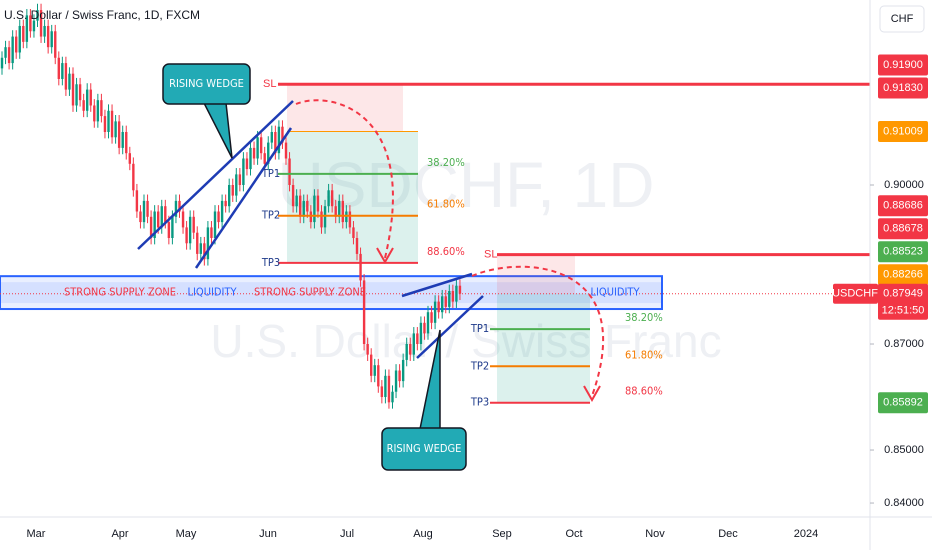 This screenshot has height=550, width=932. What do you see at coordinates (904, 450) in the screenshot?
I see `y-tick-label: 0.85000` at bounding box center [904, 450].